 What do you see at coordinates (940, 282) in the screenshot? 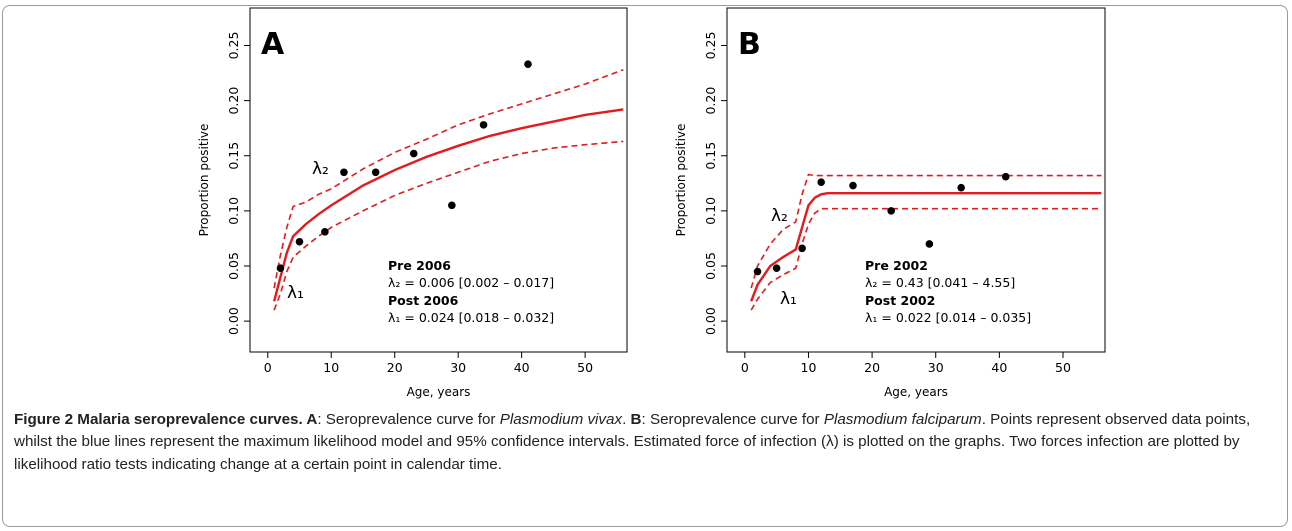
I see `annotation: λ₂ = 0.43 [0.041 – 4.55]` at bounding box center [940, 282].